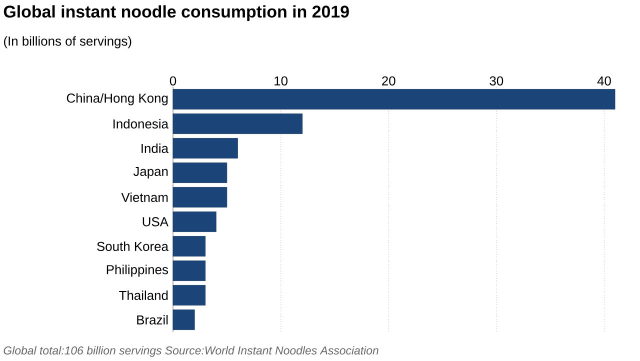 The height and width of the screenshot is (361, 640). I want to click on x-tick-label: 10, so click(281, 81).